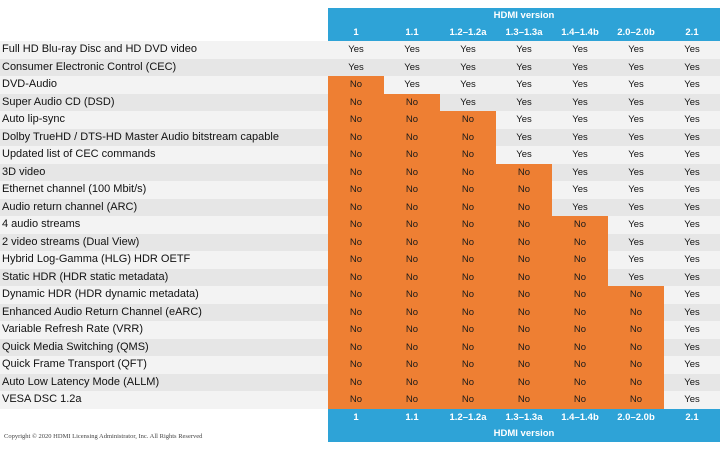 The height and width of the screenshot is (456, 720). I want to click on feature-label: Variable Refresh Rate (VRR), so click(164, 330).